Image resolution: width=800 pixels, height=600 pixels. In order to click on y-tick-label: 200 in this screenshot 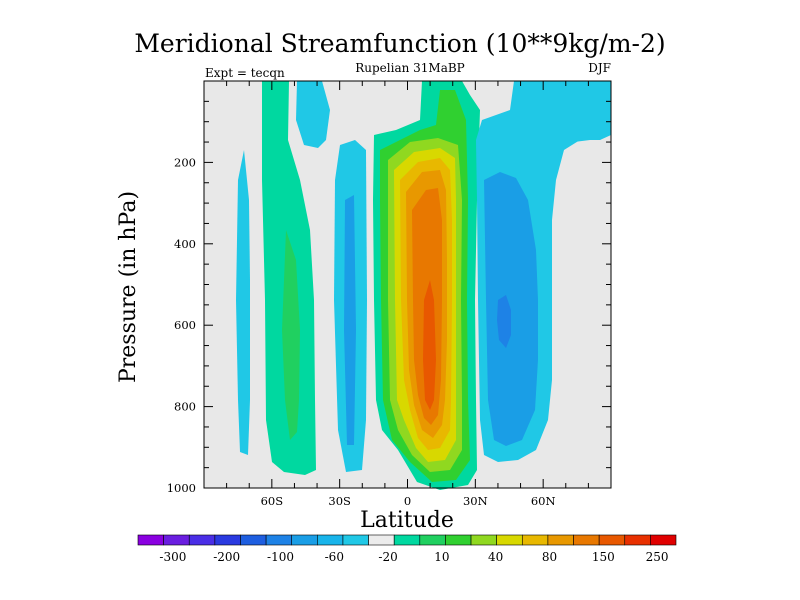, I will do `click(185, 162)`.